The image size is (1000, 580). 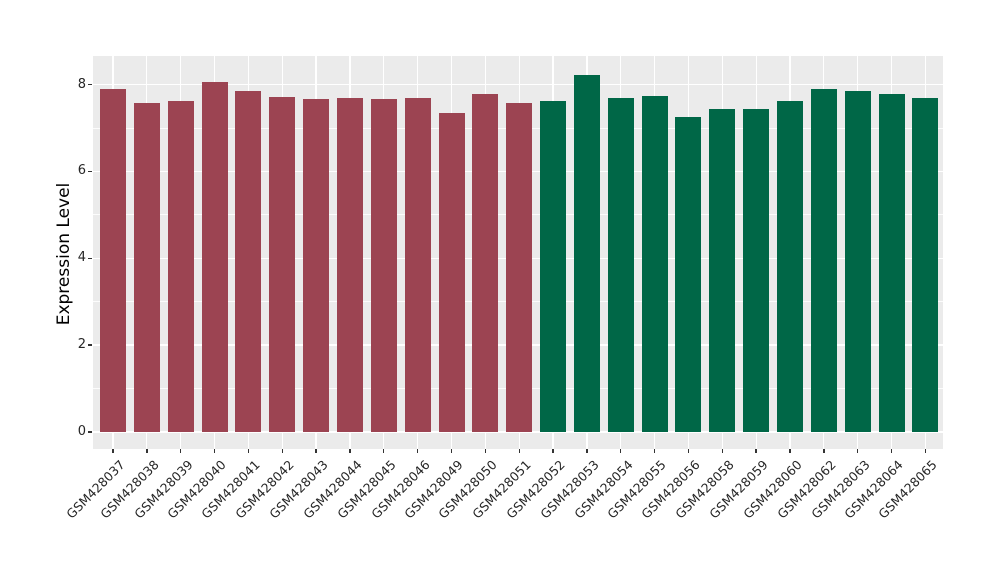 What do you see at coordinates (383, 265) in the screenshot?
I see `bar-GSM428045` at bounding box center [383, 265].